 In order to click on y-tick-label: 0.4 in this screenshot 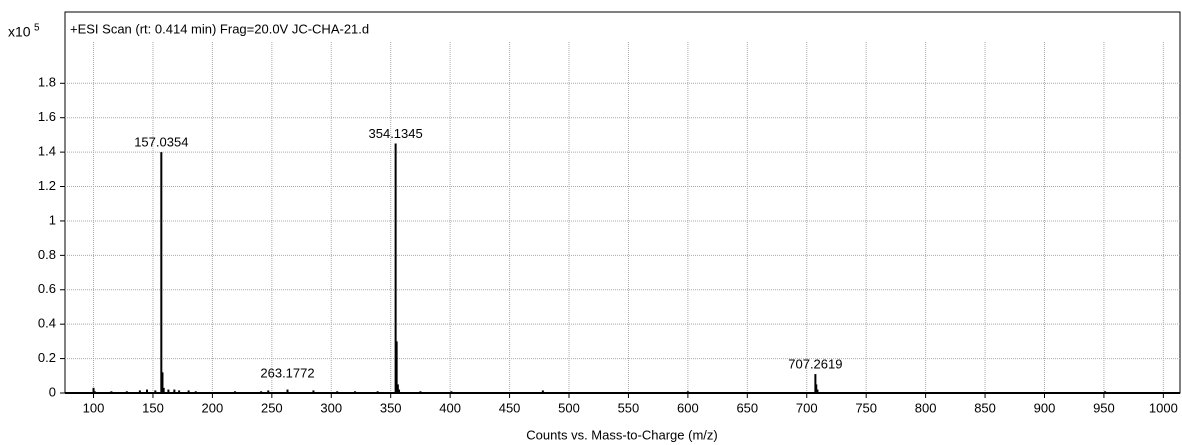, I will do `click(47, 323)`.